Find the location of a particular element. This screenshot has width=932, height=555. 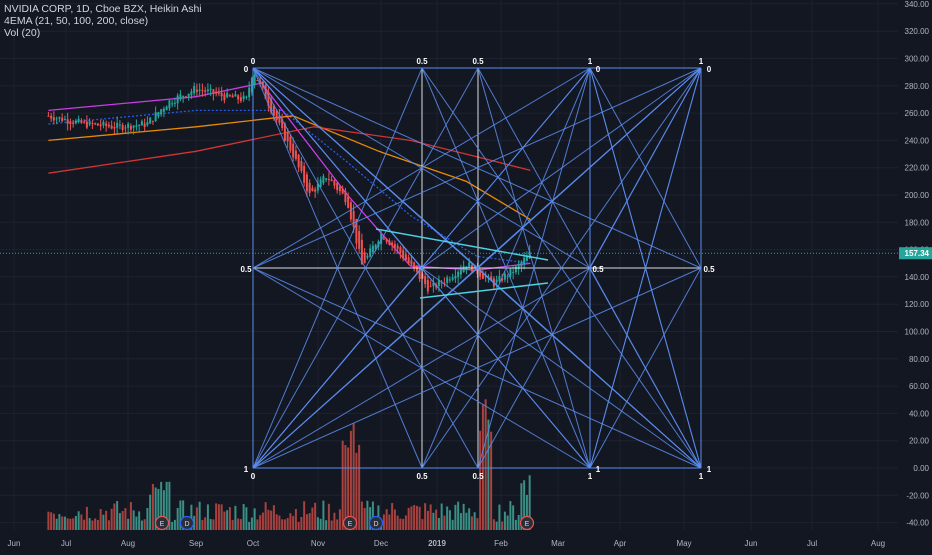

price-axis-bg is located at coordinates (915, 275).